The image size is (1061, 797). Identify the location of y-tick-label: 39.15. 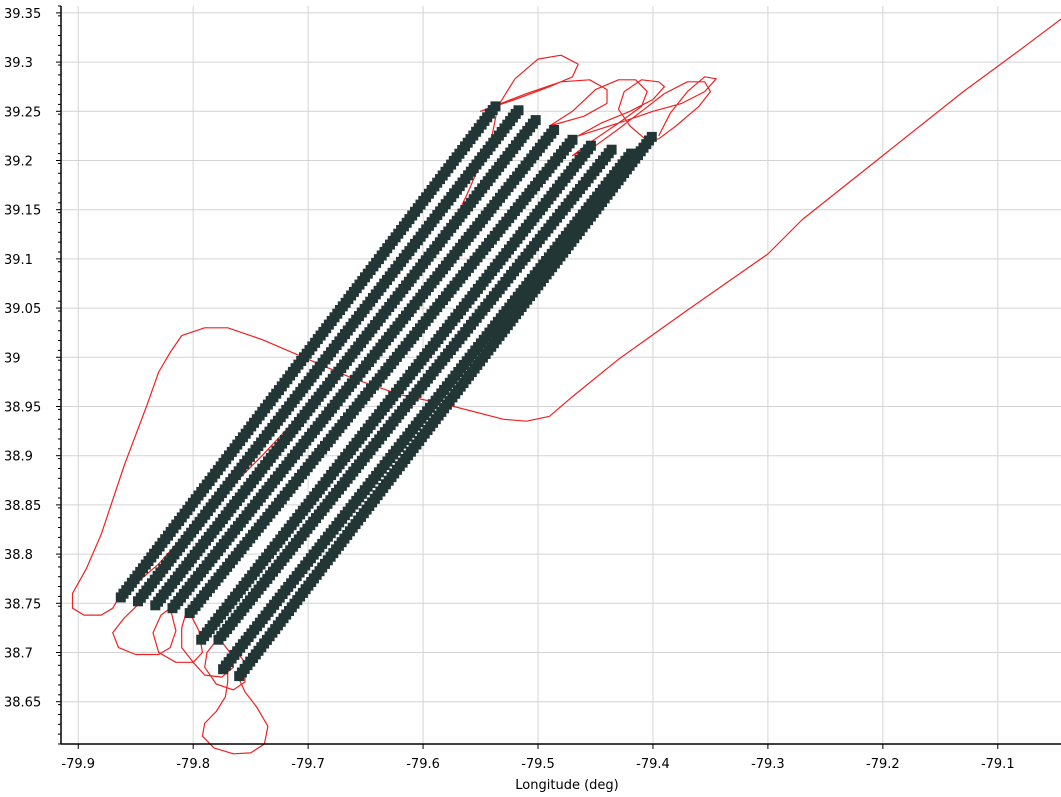
(22, 211).